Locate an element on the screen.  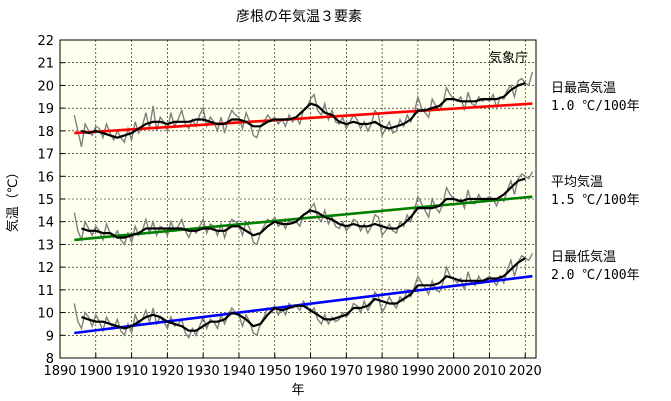
y-tick-label: 9 is located at coordinates (50, 336).